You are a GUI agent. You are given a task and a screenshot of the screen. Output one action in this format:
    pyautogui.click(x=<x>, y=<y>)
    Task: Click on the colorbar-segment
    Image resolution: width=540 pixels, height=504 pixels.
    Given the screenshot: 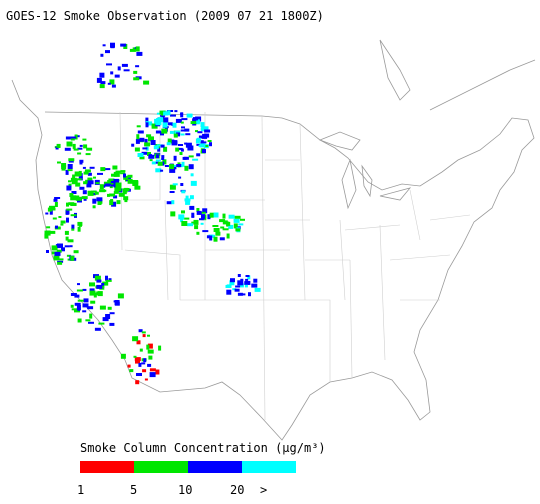 What is the action you would take?
    pyautogui.click(x=161, y=467)
    